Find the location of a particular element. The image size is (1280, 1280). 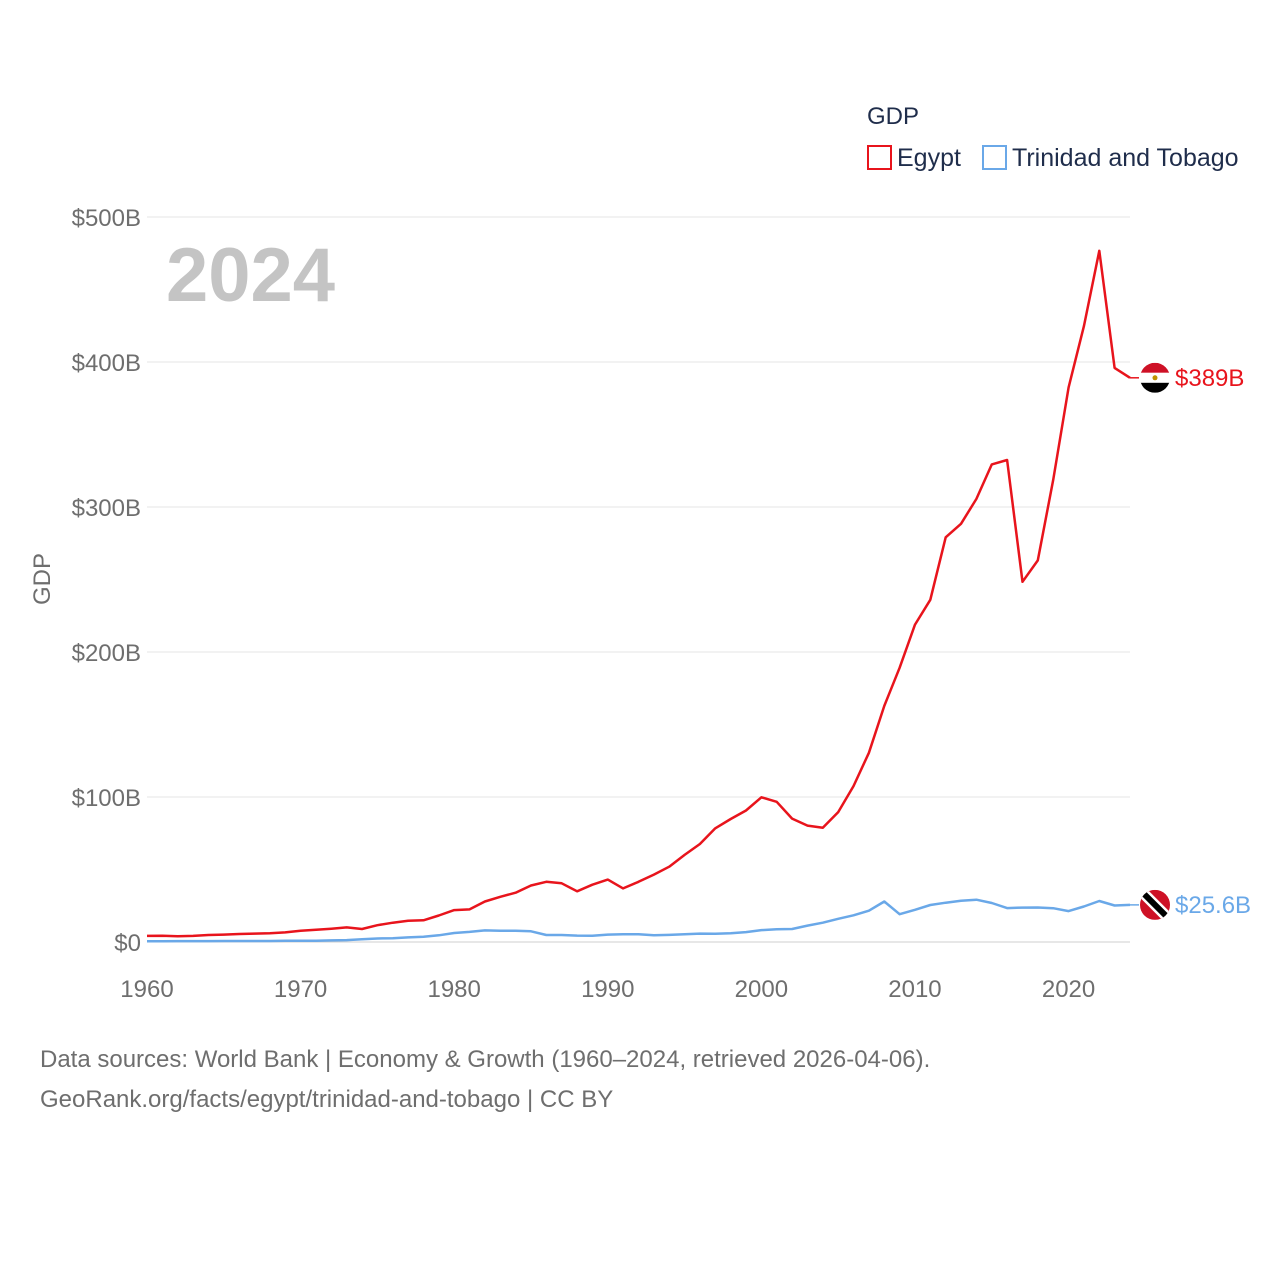

legend-item-trinidad: Trinidad and Tobago is located at coordinates (1110, 158).